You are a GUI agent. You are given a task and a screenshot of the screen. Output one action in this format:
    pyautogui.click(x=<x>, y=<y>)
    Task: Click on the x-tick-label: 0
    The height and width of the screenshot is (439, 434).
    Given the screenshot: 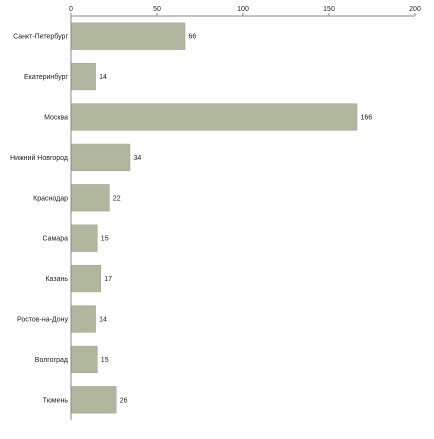 What is the action you would take?
    pyautogui.click(x=71, y=9)
    